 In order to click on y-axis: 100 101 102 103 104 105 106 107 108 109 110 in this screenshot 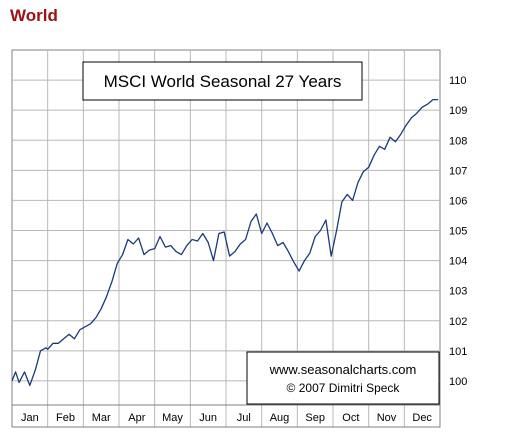, I will do `click(458, 231)`.